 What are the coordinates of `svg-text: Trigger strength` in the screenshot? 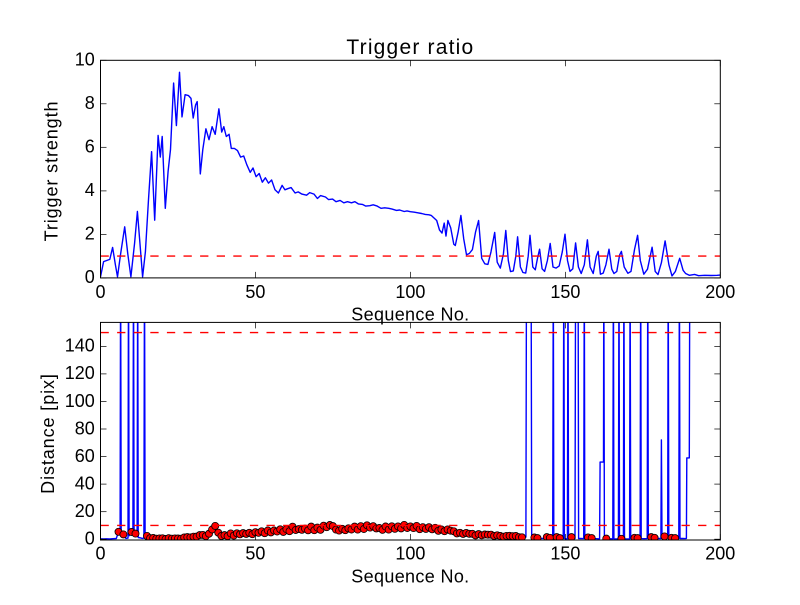 It's located at (51, 171).